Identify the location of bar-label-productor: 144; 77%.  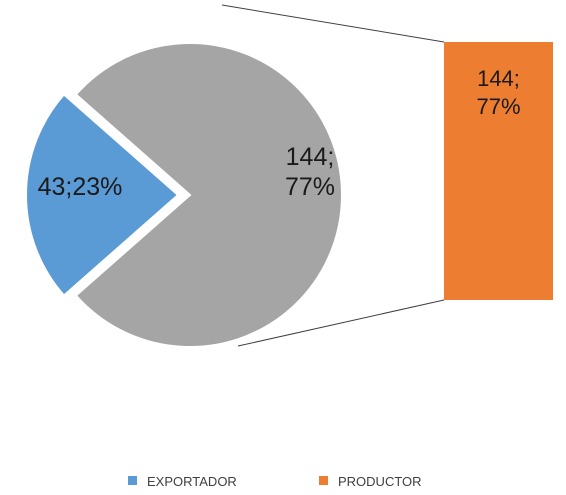
(498, 92).